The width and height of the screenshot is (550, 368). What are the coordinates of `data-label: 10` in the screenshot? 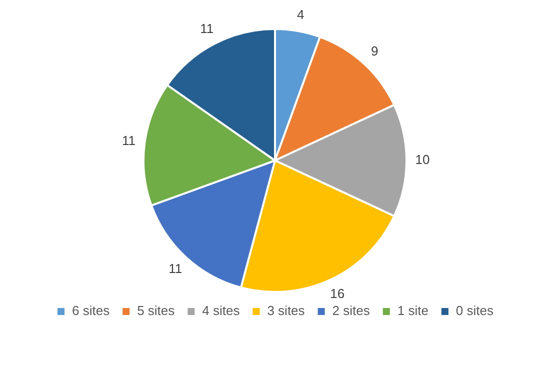 It's located at (422, 160).